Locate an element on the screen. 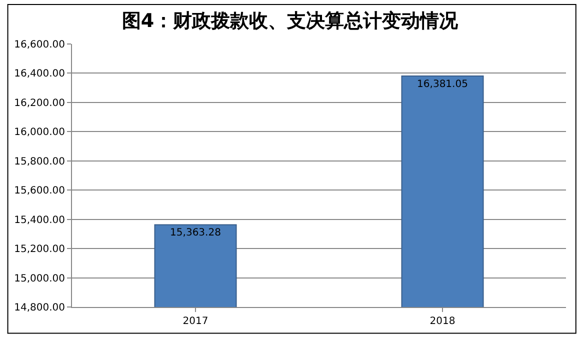  x-tick-label: 2017 is located at coordinates (195, 321).